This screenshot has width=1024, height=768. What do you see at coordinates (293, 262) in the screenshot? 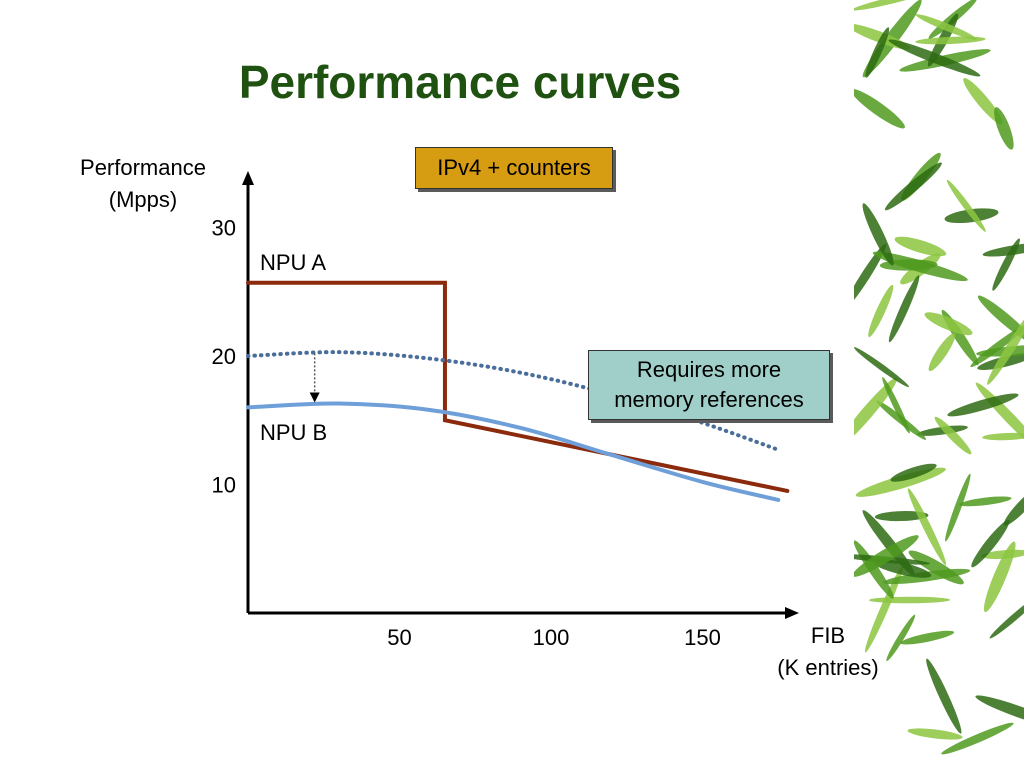
I see `series-label-npu-a: NPU A` at bounding box center [293, 262].